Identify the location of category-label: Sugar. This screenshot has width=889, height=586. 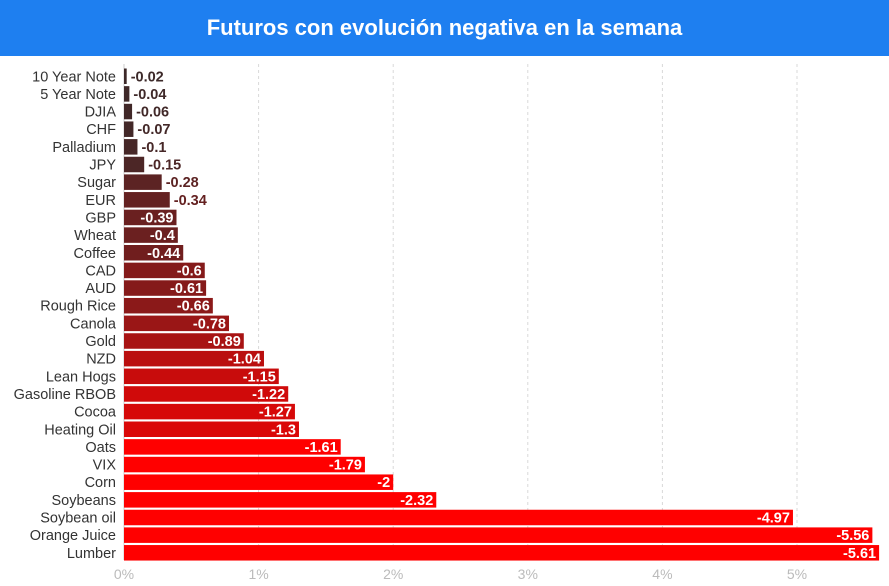
(96, 183).